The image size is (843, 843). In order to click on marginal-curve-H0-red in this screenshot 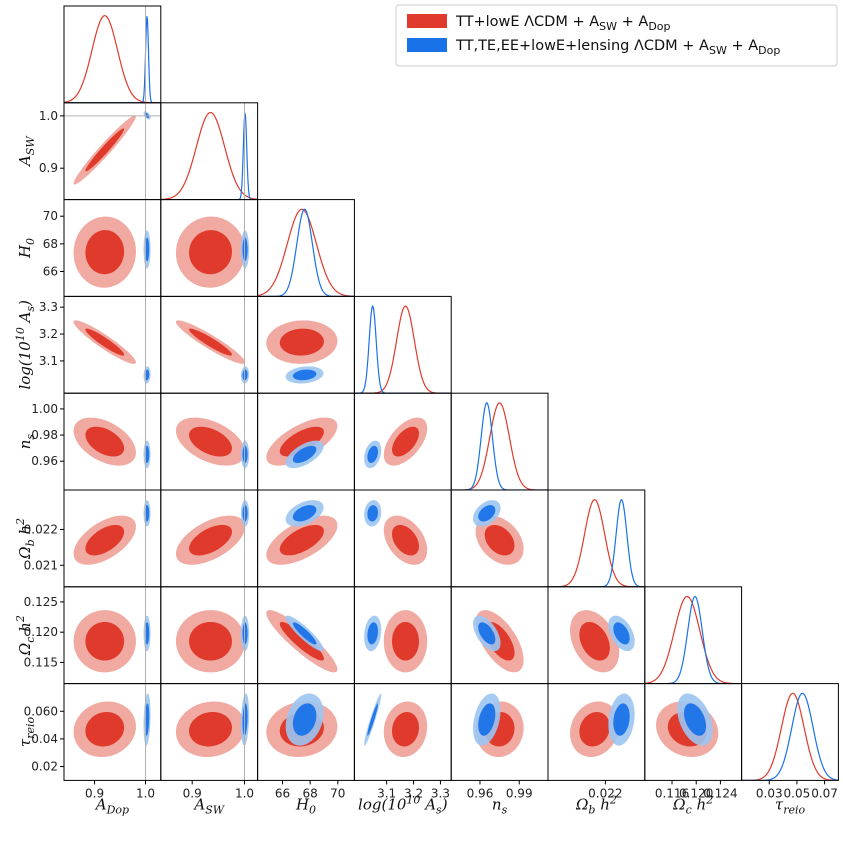, I will do `click(306, 252)`.